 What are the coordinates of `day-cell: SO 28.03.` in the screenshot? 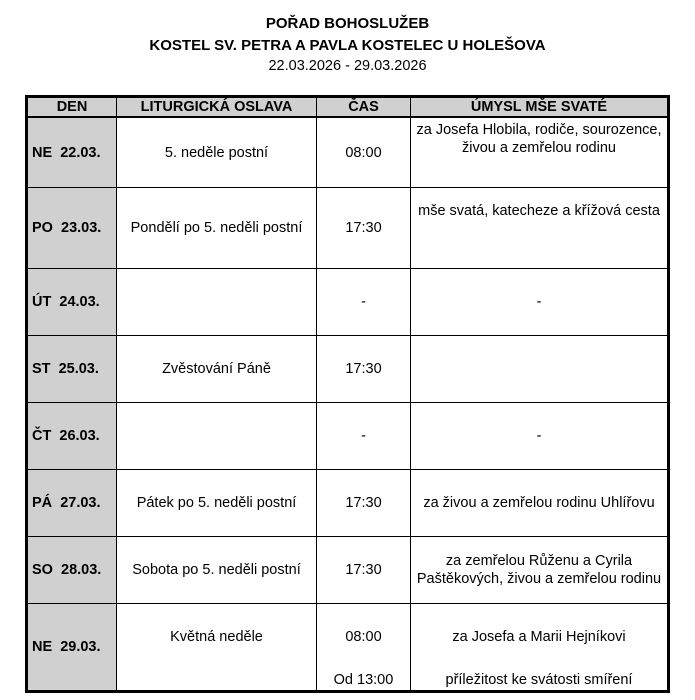 It's located at (71, 570).